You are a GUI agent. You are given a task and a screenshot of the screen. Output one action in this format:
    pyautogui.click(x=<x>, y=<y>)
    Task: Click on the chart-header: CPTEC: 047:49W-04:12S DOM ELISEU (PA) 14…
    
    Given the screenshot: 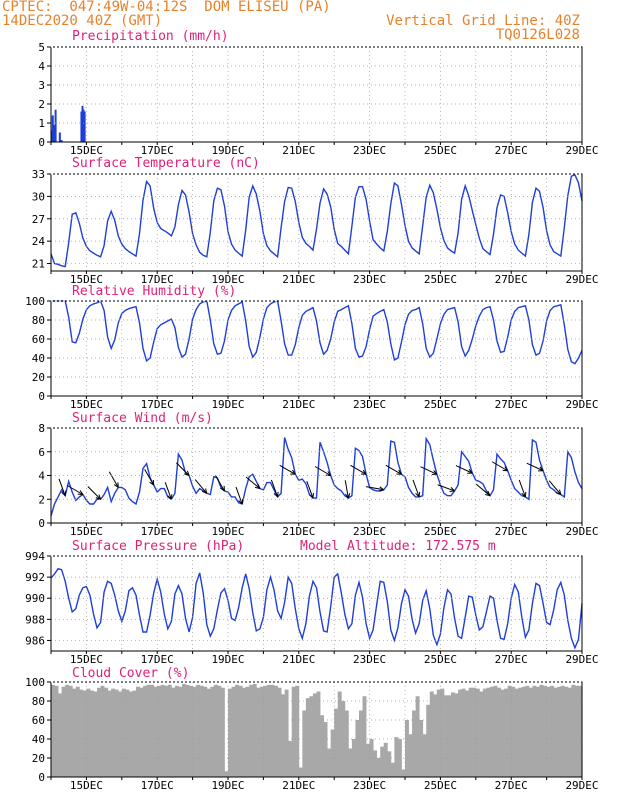 What is the action you would take?
    pyautogui.click(x=309, y=22)
    